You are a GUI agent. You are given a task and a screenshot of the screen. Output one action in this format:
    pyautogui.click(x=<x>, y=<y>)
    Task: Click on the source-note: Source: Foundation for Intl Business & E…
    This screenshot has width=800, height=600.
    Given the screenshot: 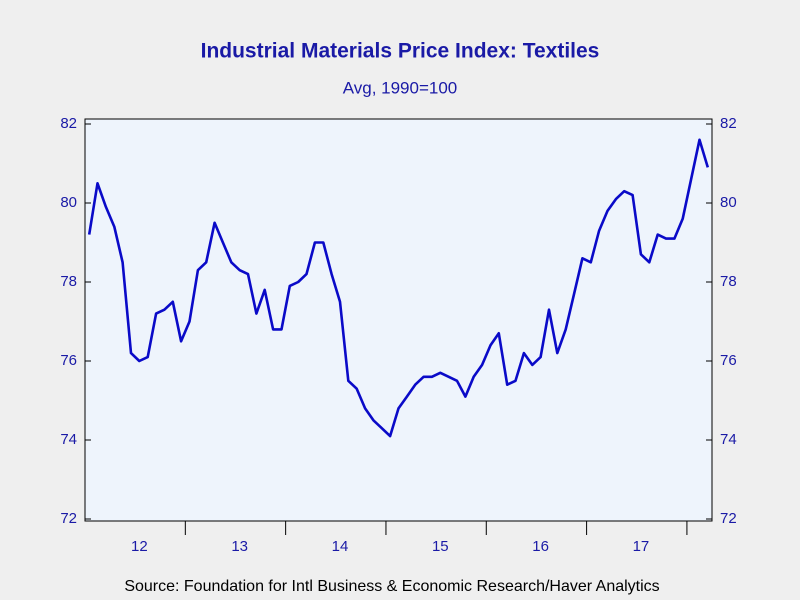 What is the action you would take?
    pyautogui.click(x=391, y=586)
    